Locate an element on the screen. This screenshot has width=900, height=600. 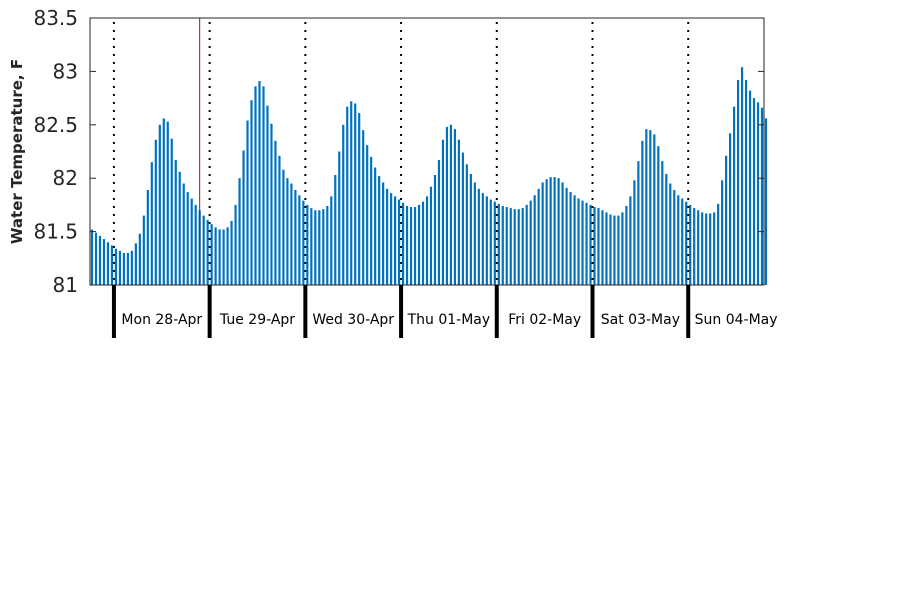
y-axis-label: Water Temperature, F is located at coordinates (17, 151).